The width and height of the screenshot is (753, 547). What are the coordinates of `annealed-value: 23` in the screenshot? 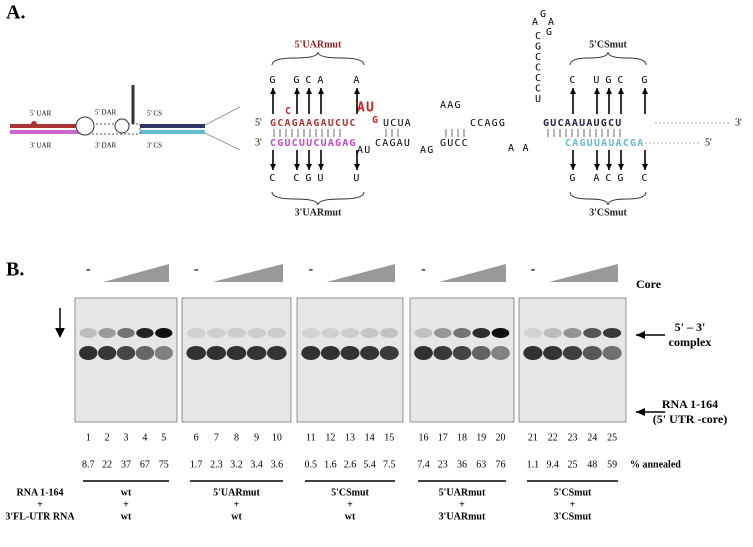 It's located at (443, 464).